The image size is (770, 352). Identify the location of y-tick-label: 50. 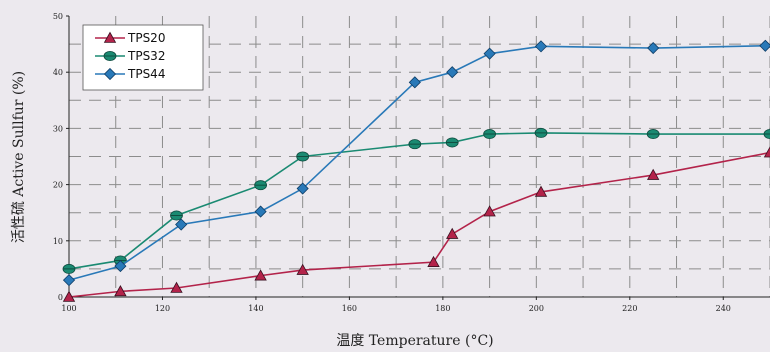
(58, 16).